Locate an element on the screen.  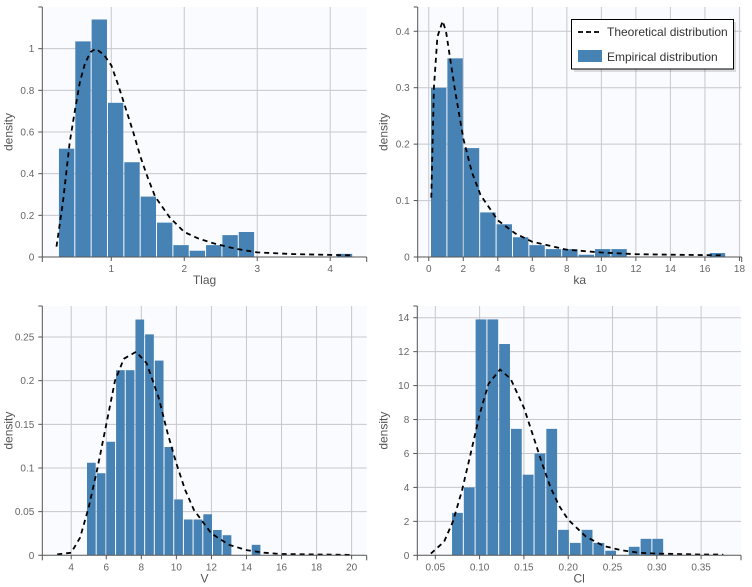
x-tick-label: 0.05 is located at coordinates (436, 567).